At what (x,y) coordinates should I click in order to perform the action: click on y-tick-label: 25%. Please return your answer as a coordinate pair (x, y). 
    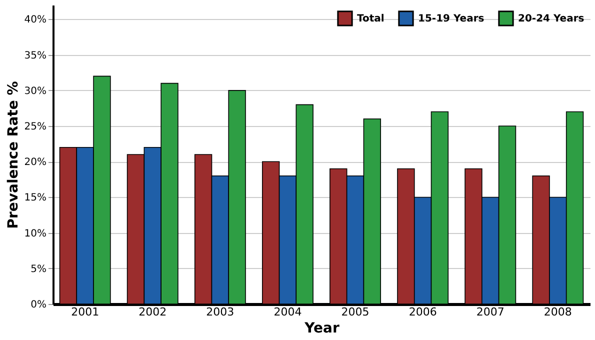
    Looking at the image, I should click on (35, 127).